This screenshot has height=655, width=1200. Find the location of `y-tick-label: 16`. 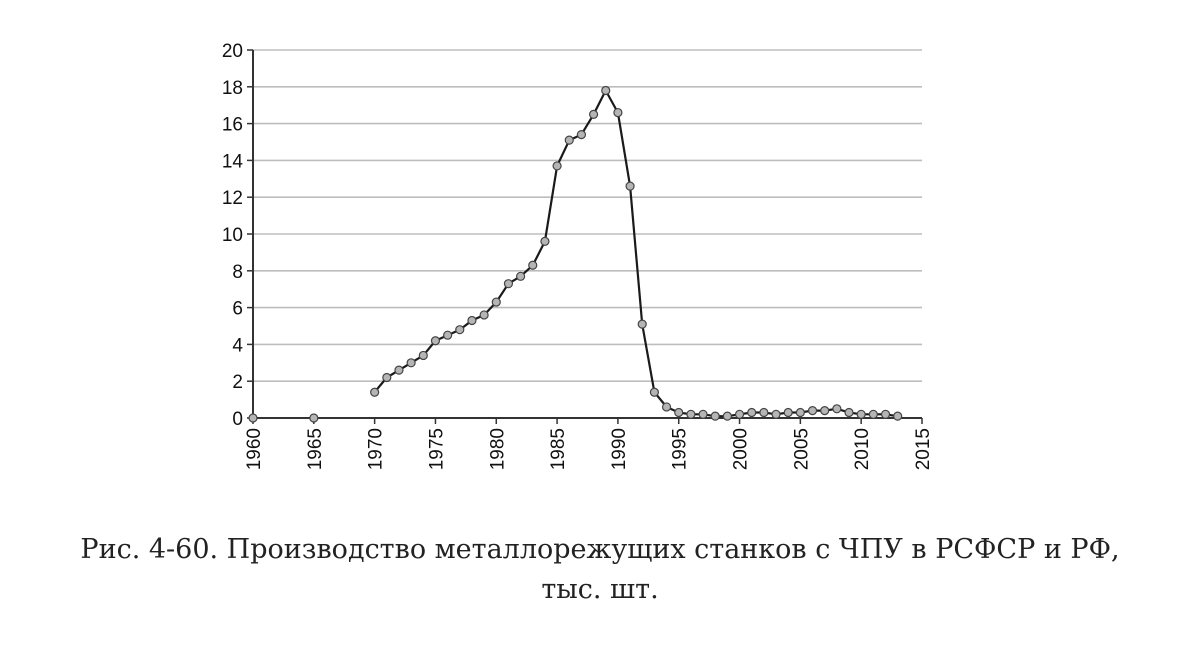

y-tick-label: 16 is located at coordinates (232, 125).